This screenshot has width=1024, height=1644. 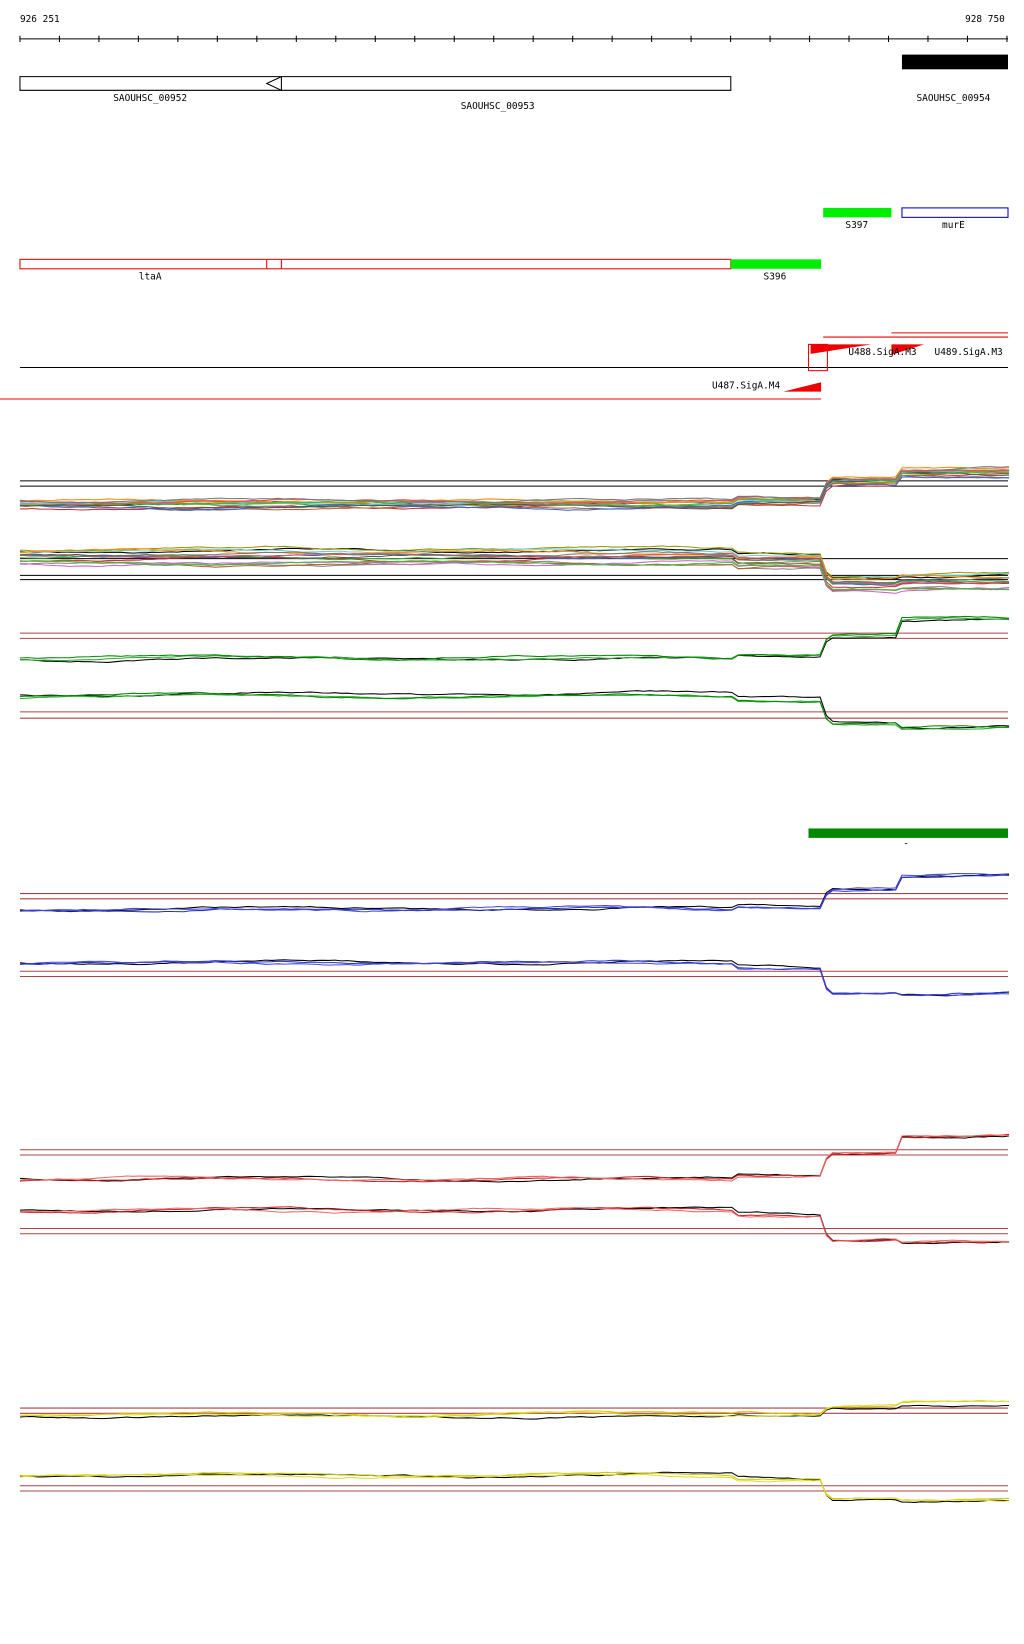 I want to click on promoter-label: U488.SigA.M3, so click(x=882, y=352).